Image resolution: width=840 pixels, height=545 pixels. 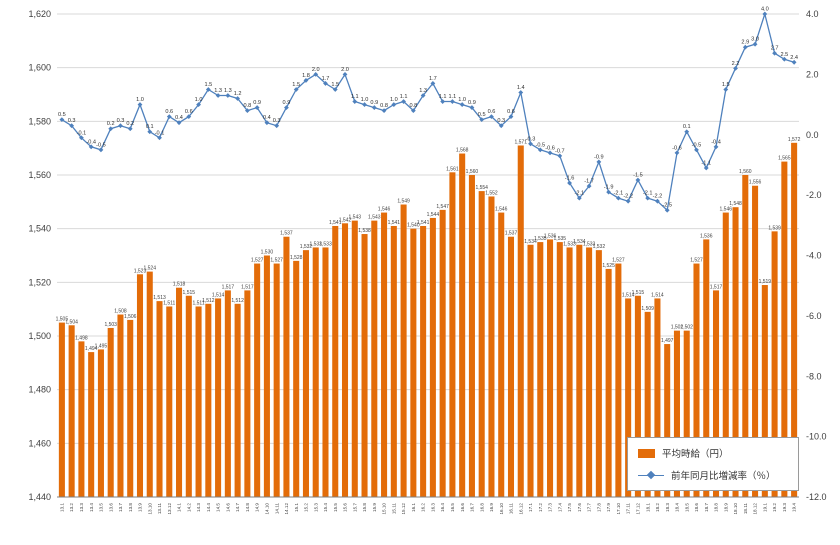 I want to click on svg-text: 0.1, so click(x=150, y=127).